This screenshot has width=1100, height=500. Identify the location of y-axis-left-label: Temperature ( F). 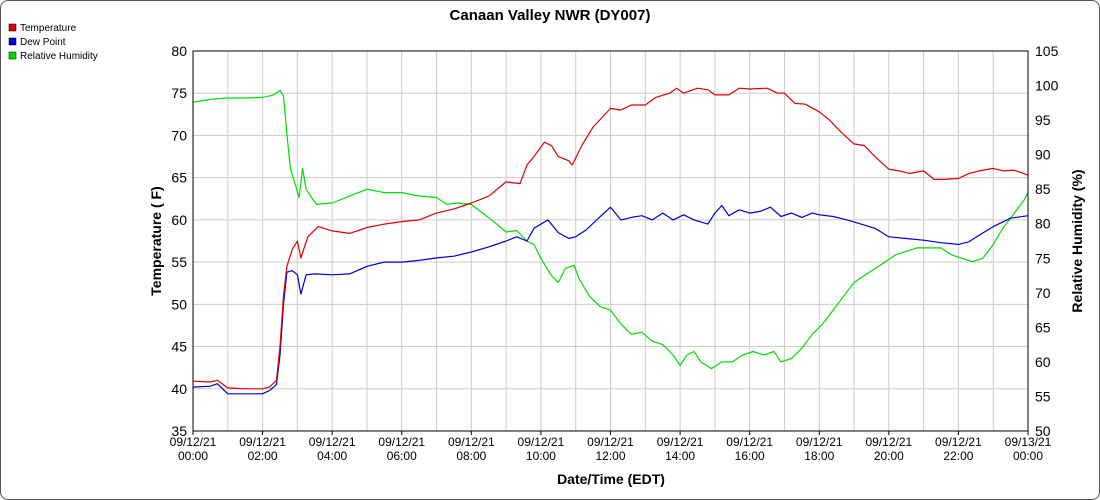
(156, 240).